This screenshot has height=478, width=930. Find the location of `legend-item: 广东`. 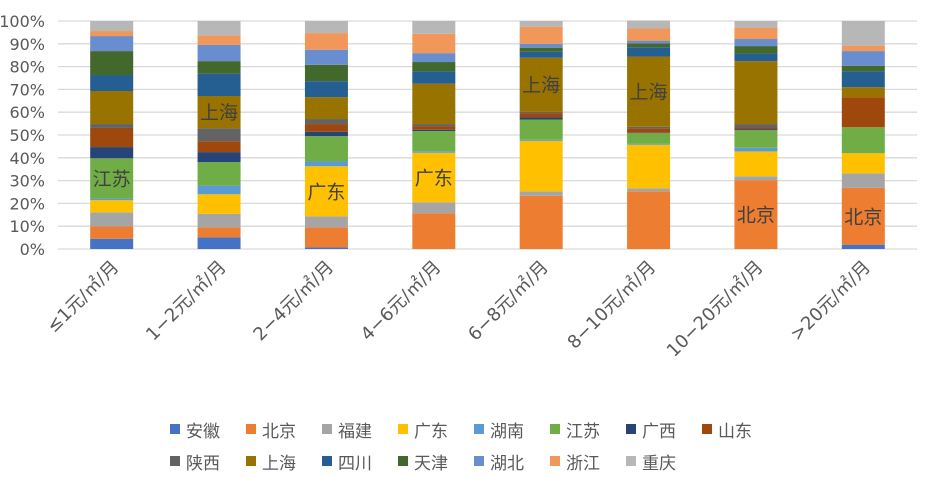

legend-item: 广东 is located at coordinates (436, 430).